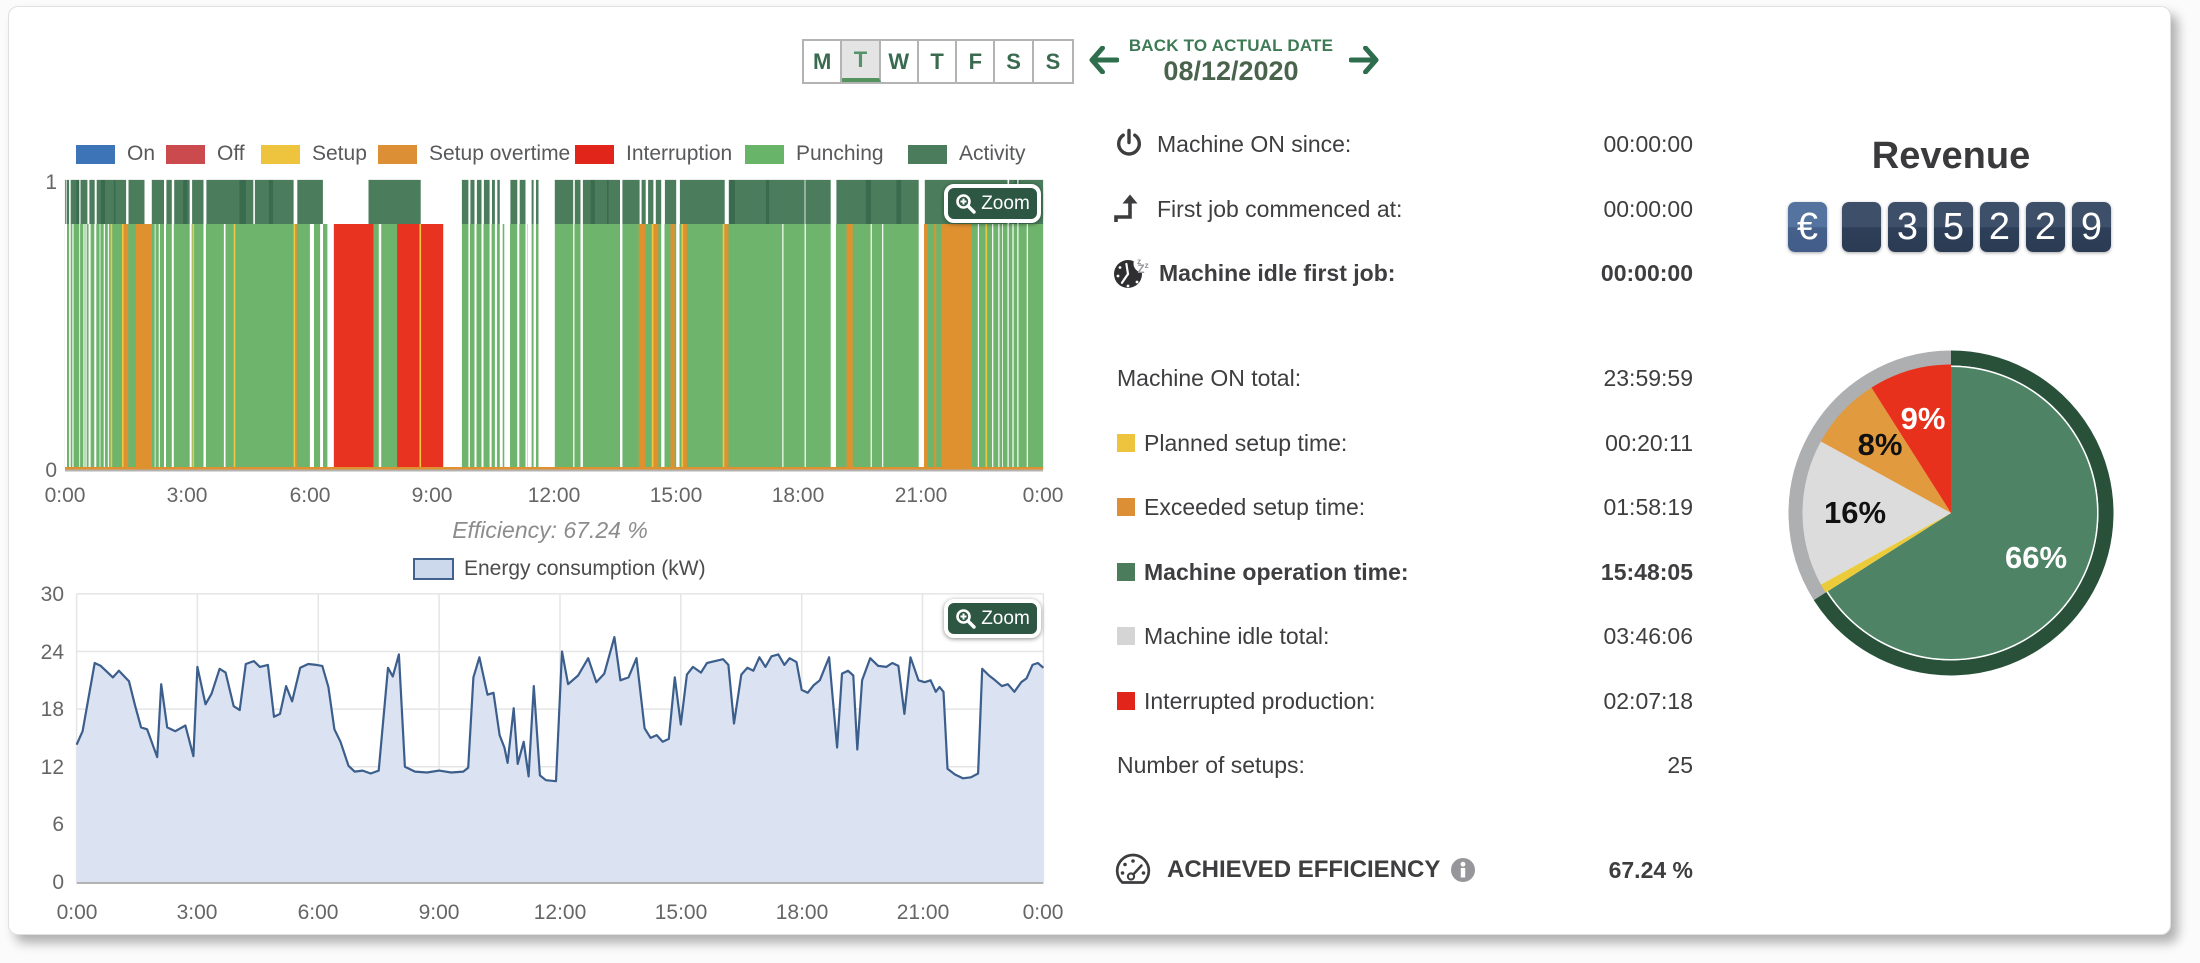 This screenshot has width=2200, height=963. Describe the element at coordinates (51, 182) in the screenshot. I see `svg-text: 1` at that location.